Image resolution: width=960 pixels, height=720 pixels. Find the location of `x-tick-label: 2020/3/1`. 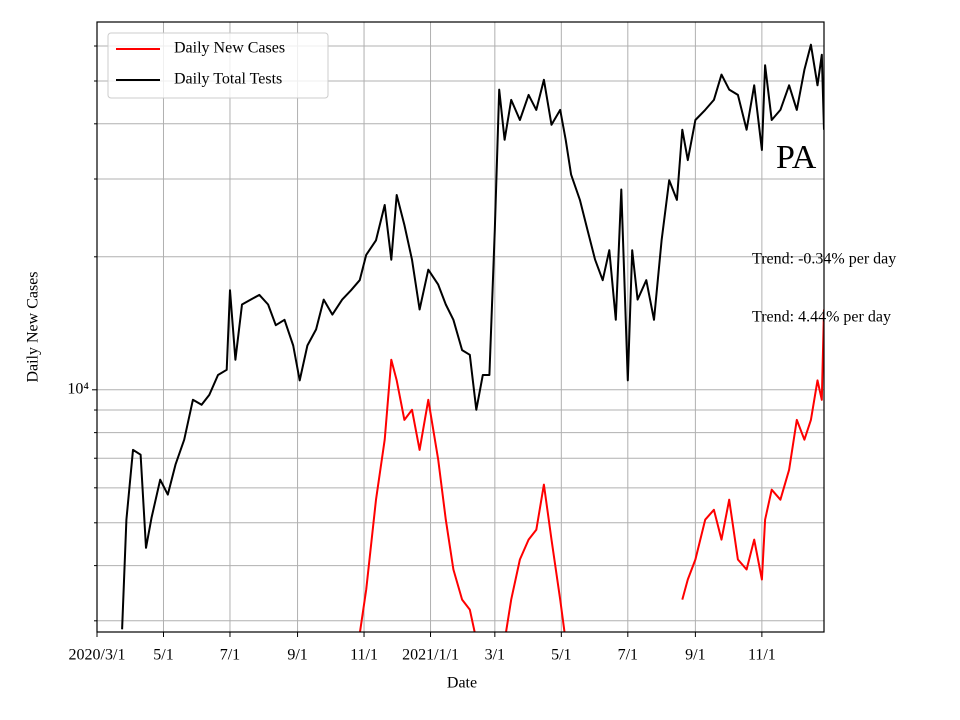

x-tick-label: 2020/3/1 is located at coordinates (97, 655).